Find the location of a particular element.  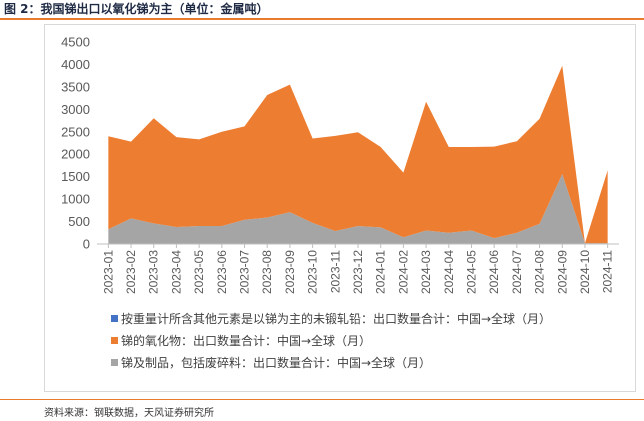

y-tick-label: 4000 is located at coordinates (75, 64).